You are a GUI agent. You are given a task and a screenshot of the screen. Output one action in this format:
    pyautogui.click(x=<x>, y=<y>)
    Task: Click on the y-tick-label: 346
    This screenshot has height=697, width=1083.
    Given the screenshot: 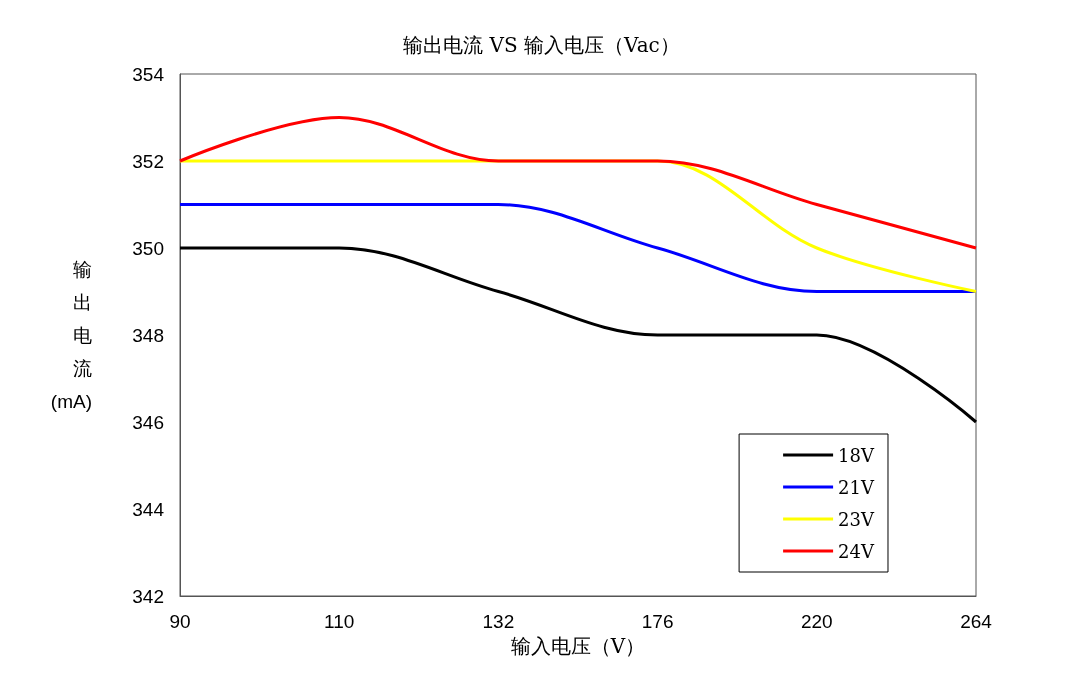 What is the action you would take?
    pyautogui.click(x=148, y=422)
    